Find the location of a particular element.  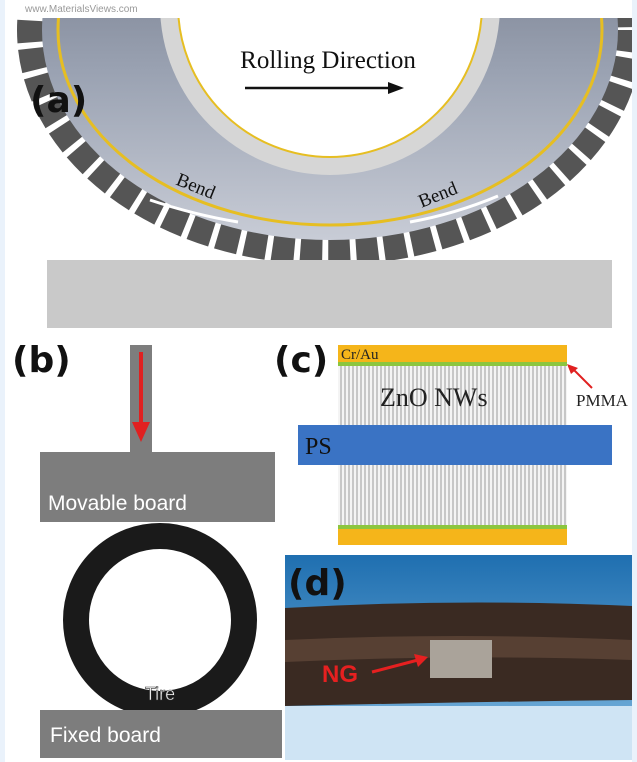

device is located at coordinates (461, 659).